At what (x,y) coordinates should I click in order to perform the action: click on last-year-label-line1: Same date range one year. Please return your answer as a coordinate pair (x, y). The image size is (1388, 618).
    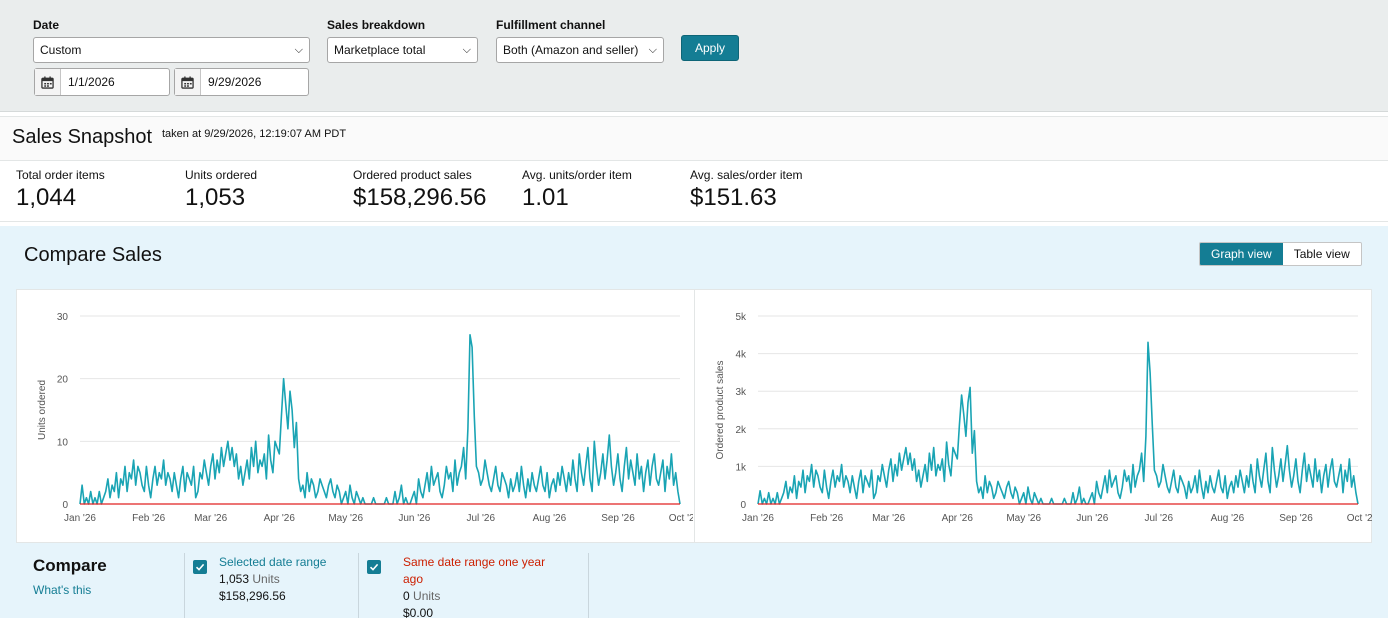
    Looking at the image, I should click on (474, 562).